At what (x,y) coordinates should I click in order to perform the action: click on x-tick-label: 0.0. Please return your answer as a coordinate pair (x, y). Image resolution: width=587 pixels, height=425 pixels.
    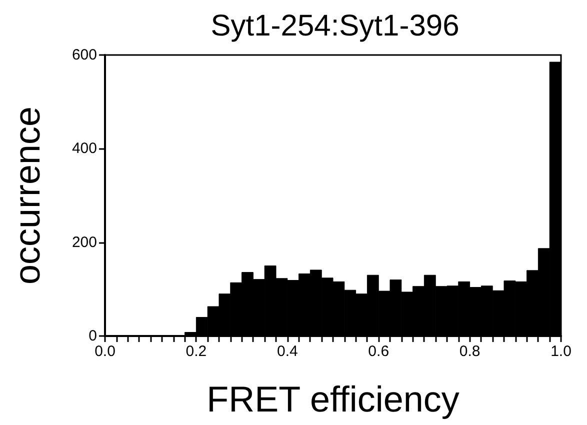
    Looking at the image, I should click on (105, 351).